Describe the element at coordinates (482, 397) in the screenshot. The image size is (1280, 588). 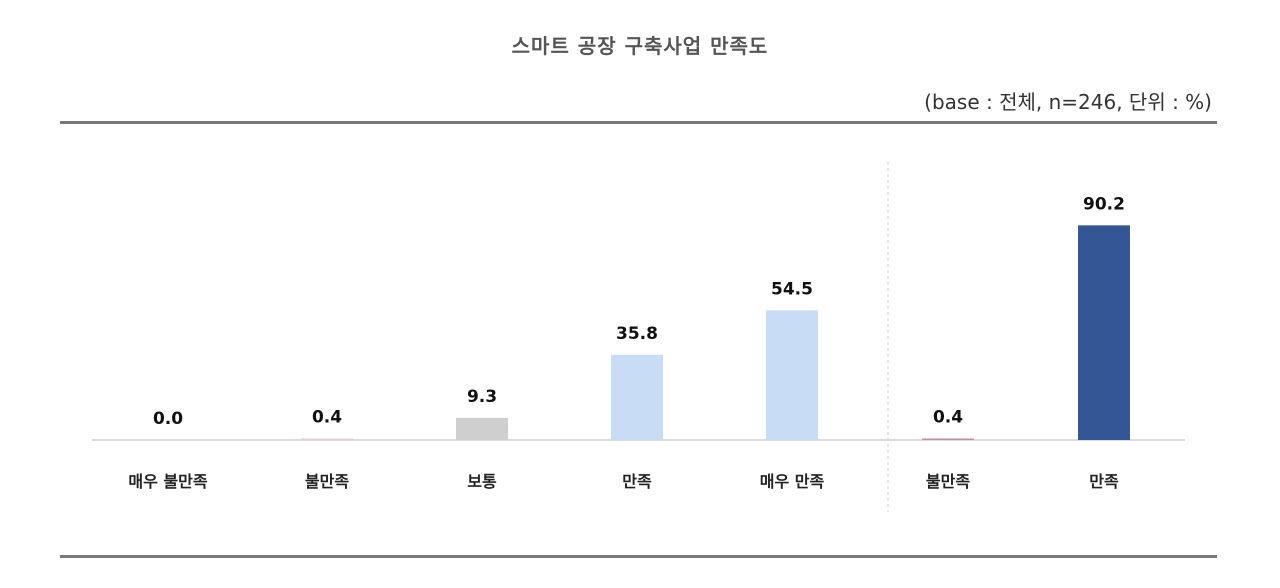
I see `bar-value-label: 9.3` at that location.